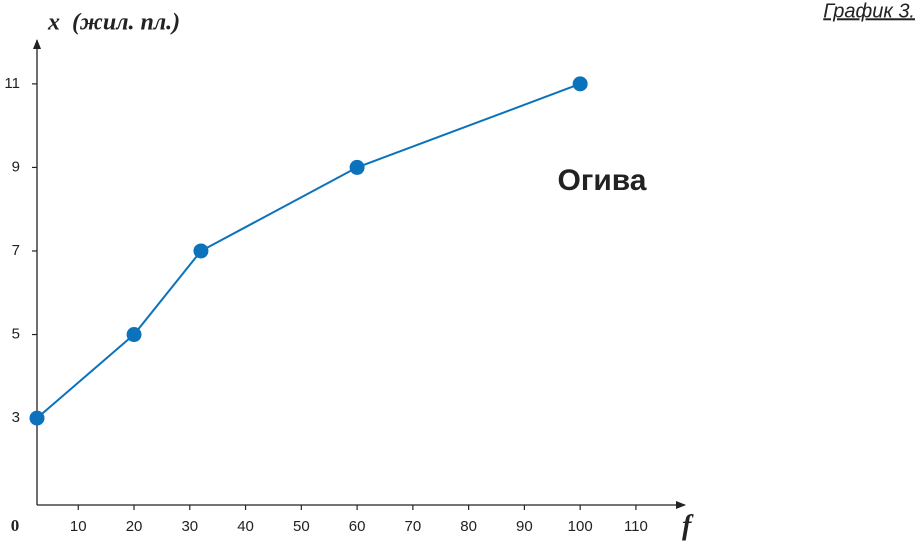 This screenshot has height=549, width=919. I want to click on y-axis-label: x (жил. пл.), so click(113, 23).